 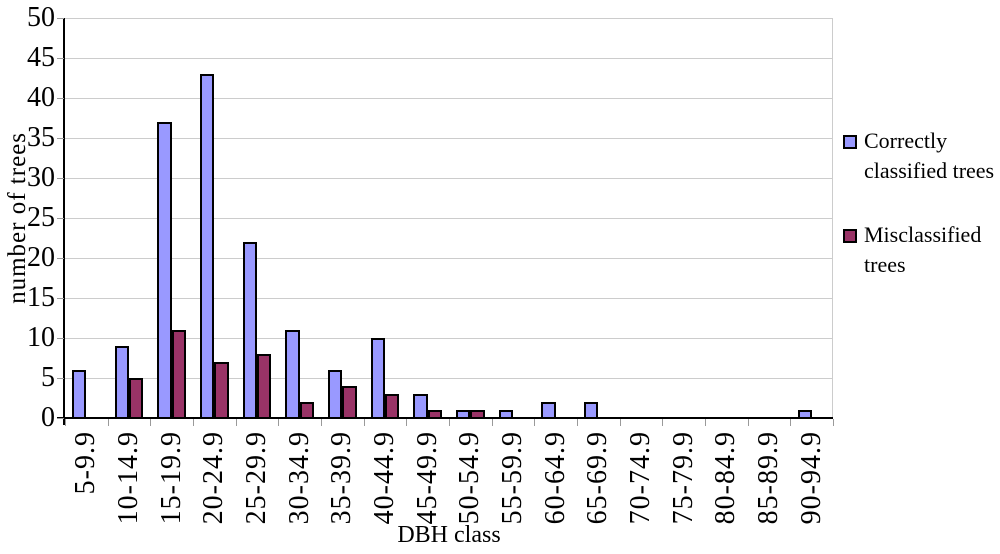 What do you see at coordinates (41, 217) in the screenshot?
I see `y-axis-tick-label: 25` at bounding box center [41, 217].